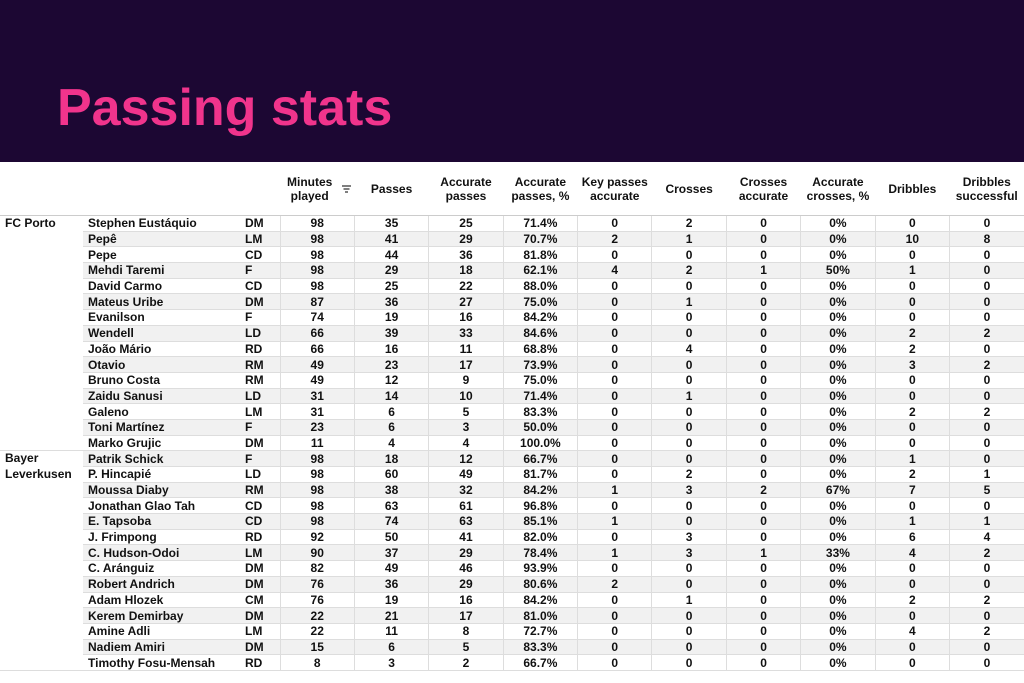 The width and height of the screenshot is (1024, 683). Describe the element at coordinates (41, 560) in the screenshot. I see `team-name: Bayer Leverkusen` at that location.